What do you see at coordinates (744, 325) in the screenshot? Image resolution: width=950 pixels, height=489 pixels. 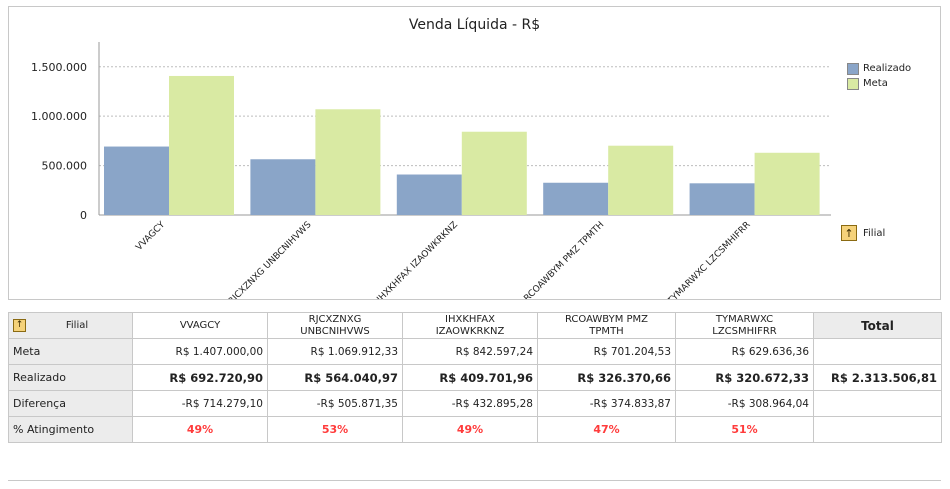 I see `column-header: TYMARWXC LZCSMHIFRR` at bounding box center [744, 325].